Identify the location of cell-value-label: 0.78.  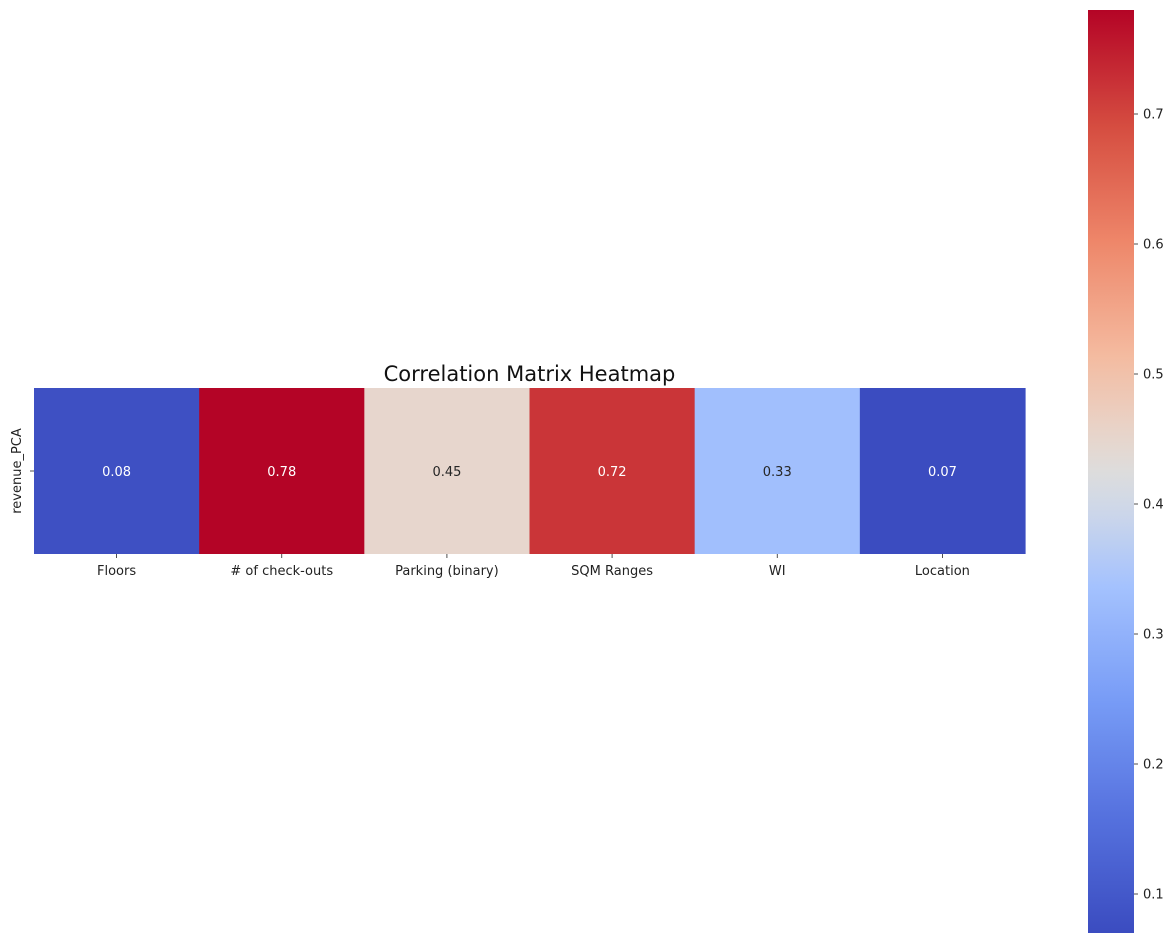
(281, 472).